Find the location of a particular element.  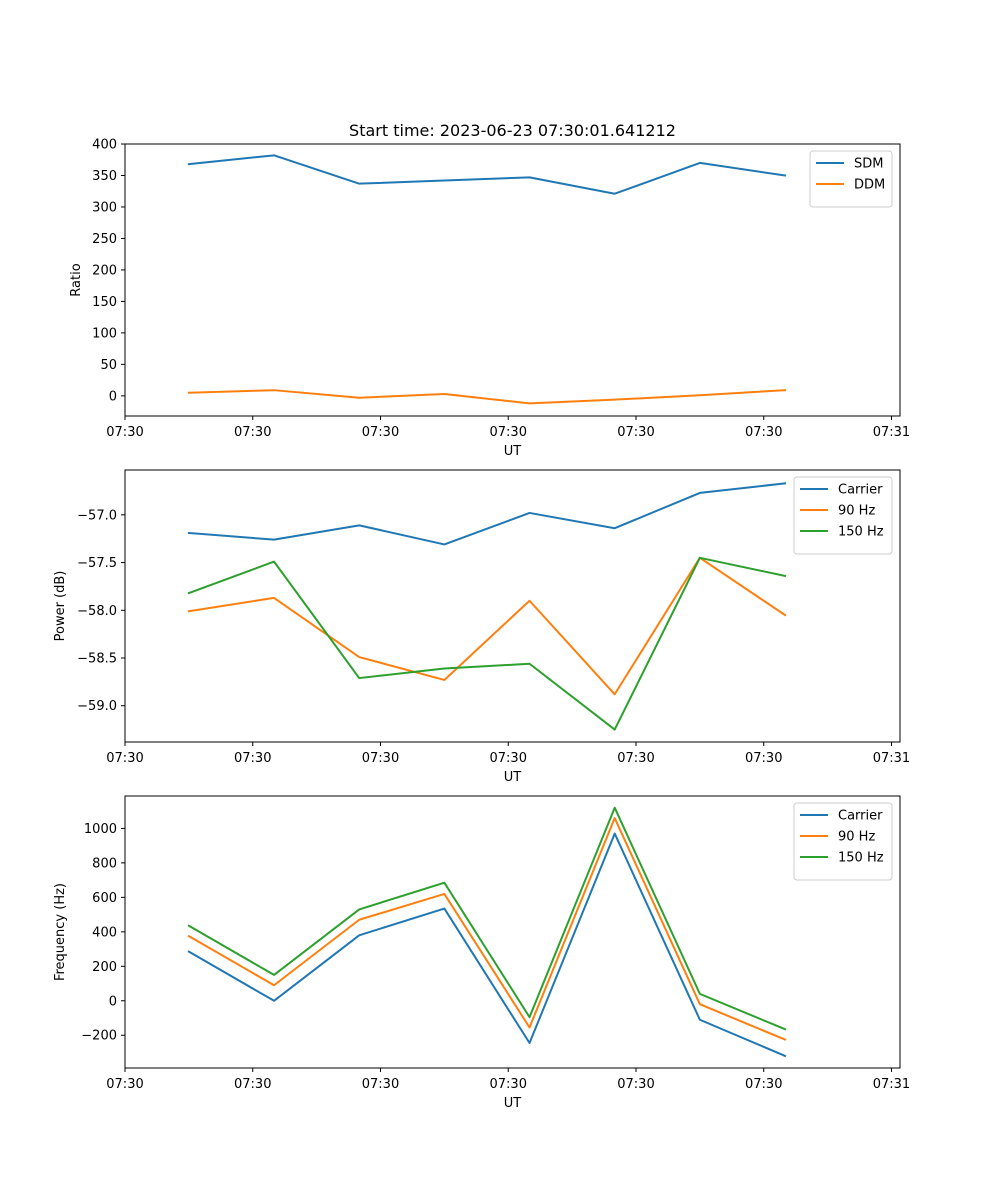

ratio-legend-label: DDM is located at coordinates (869, 185).